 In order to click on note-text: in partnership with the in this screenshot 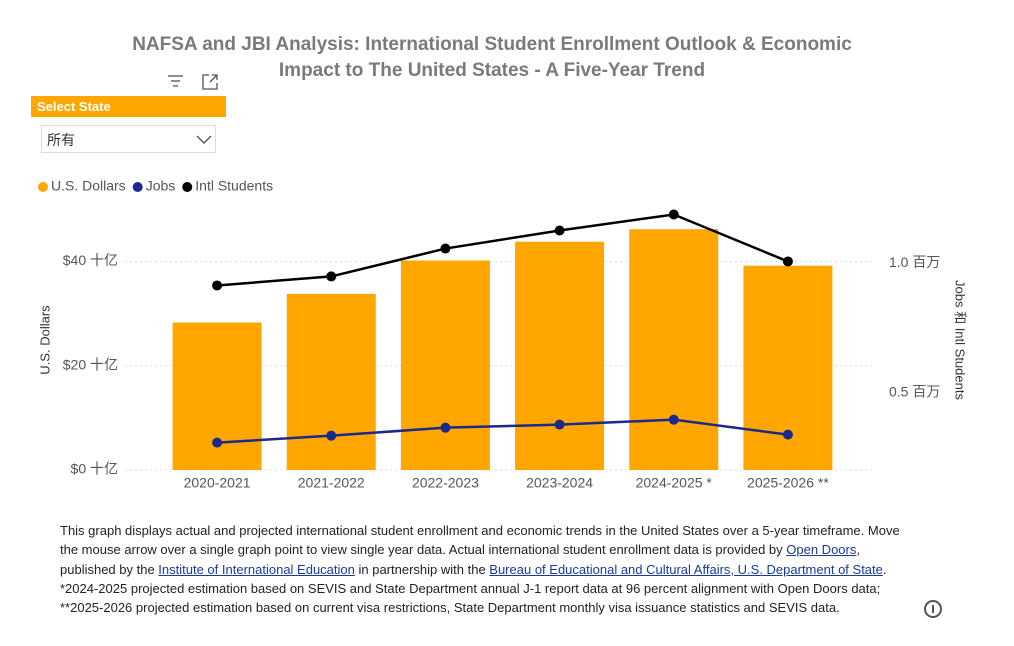, I will do `click(422, 569)`.